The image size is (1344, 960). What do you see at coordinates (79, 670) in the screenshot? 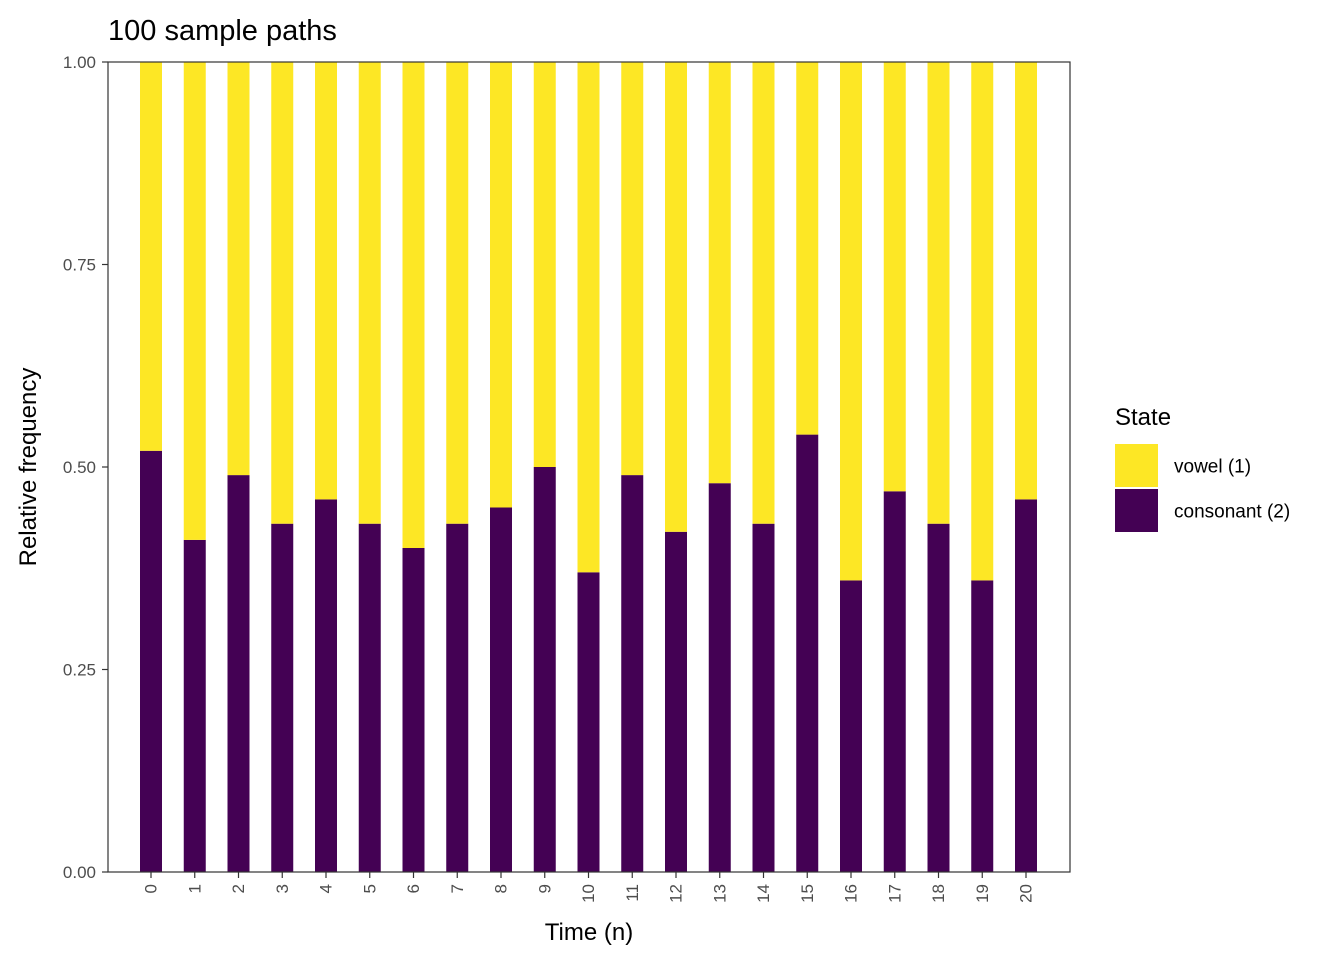
I see `y-tick-label: 0.25` at bounding box center [79, 670].